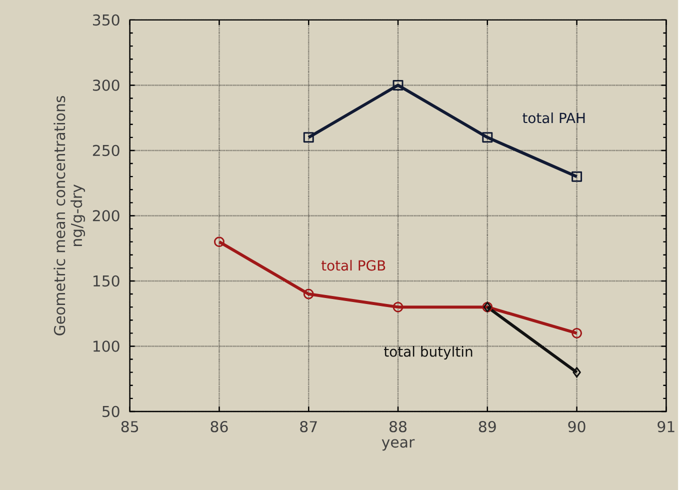  What do you see at coordinates (666, 426) in the screenshot?
I see `x-tick-label: 91` at bounding box center [666, 426].